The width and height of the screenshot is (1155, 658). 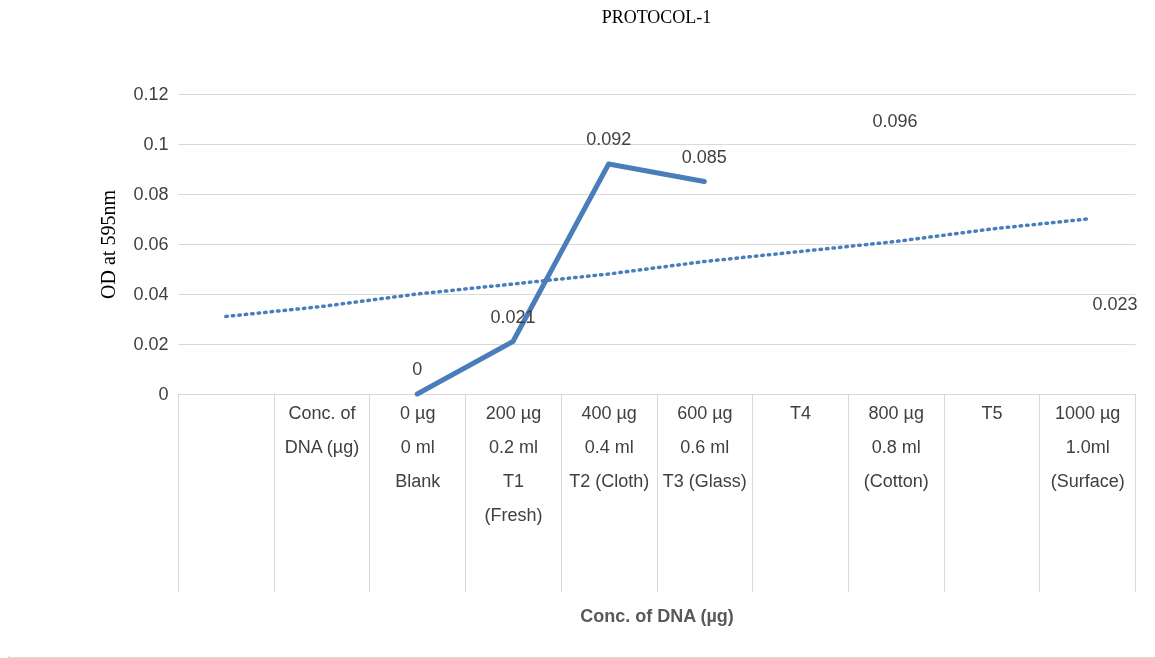 I want to click on data-label: 0.092, so click(x=609, y=139).